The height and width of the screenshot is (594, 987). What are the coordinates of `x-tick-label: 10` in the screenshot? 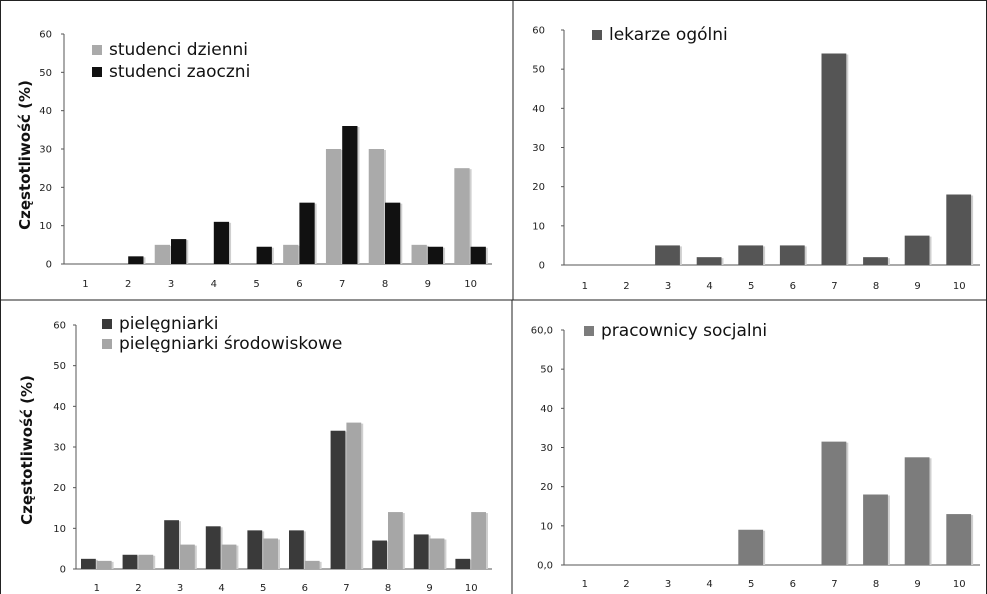 It's located at (471, 588).